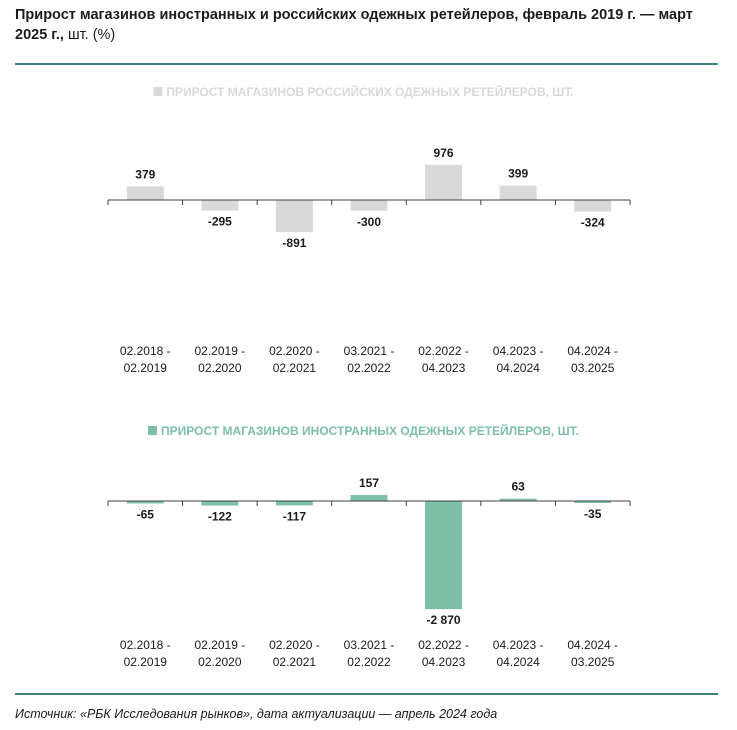 The height and width of the screenshot is (730, 737). Describe the element at coordinates (220, 222) in the screenshot. I see `data-label: -295` at that location.